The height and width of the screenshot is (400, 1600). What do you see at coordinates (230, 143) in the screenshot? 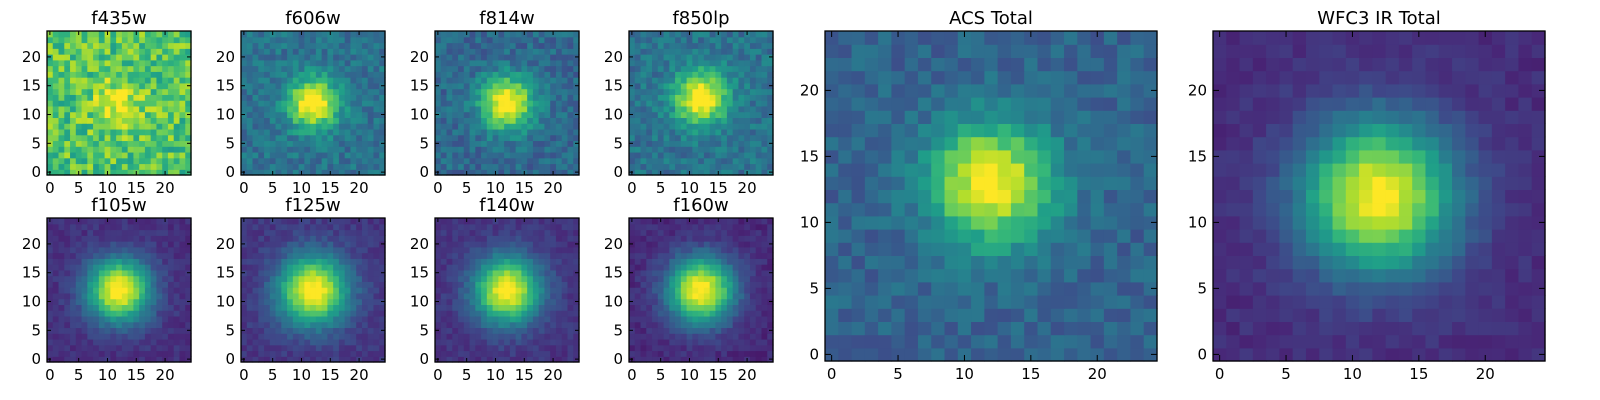
I see `y-tick-label: 5` at bounding box center [230, 143].